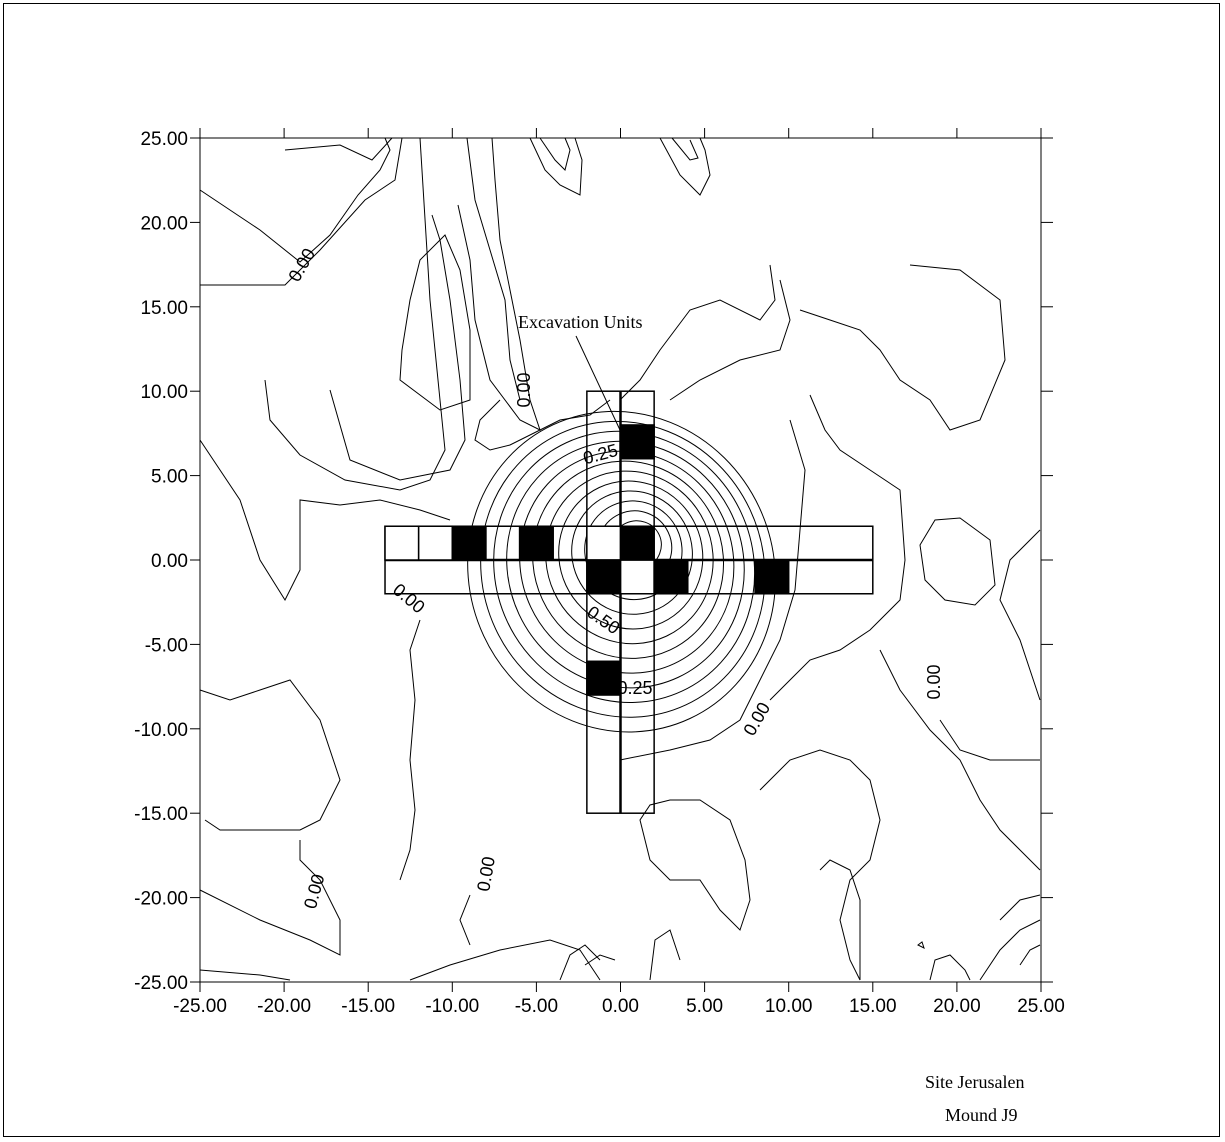 This screenshot has width=1225, height=1142. Describe the element at coordinates (1041, 1006) in the screenshot. I see `x-tick-label: 25.00` at that location.